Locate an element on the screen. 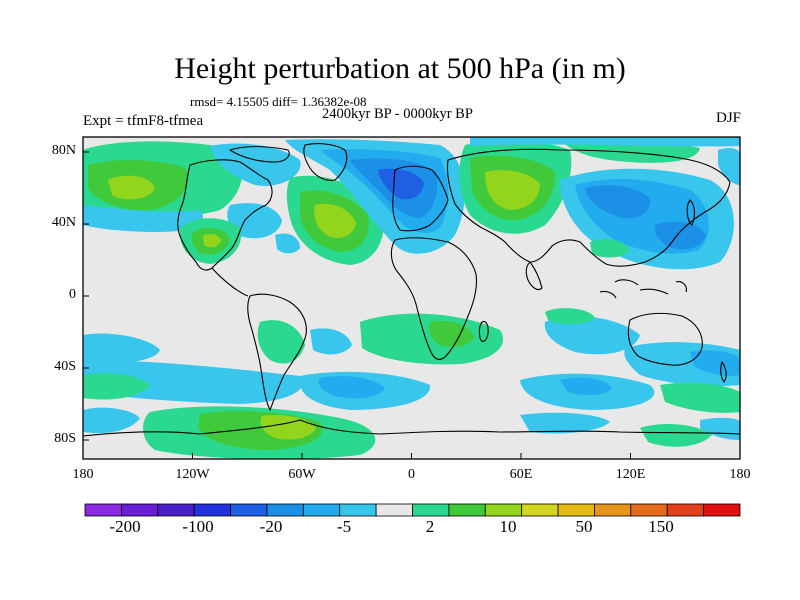 The width and height of the screenshot is (800, 600). x-tick-label: 0 is located at coordinates (411, 474).